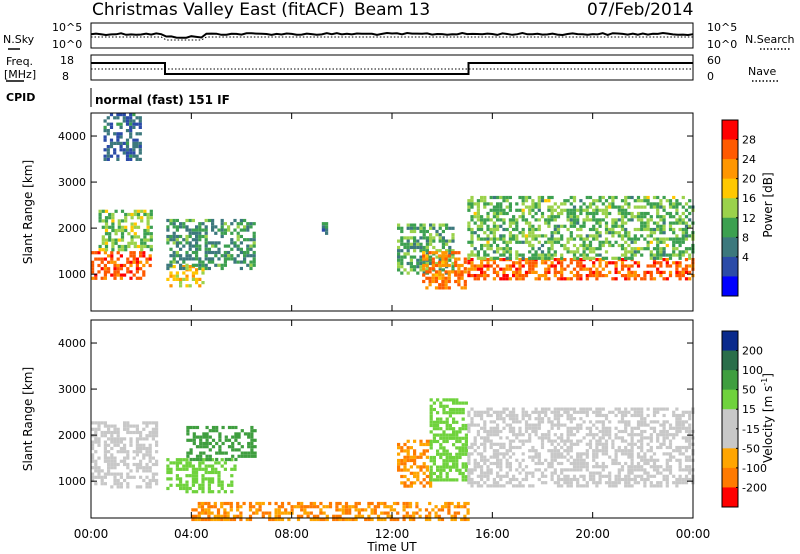  Describe the element at coordinates (730, 130) in the screenshot. I see `colorbar-segment` at that location.